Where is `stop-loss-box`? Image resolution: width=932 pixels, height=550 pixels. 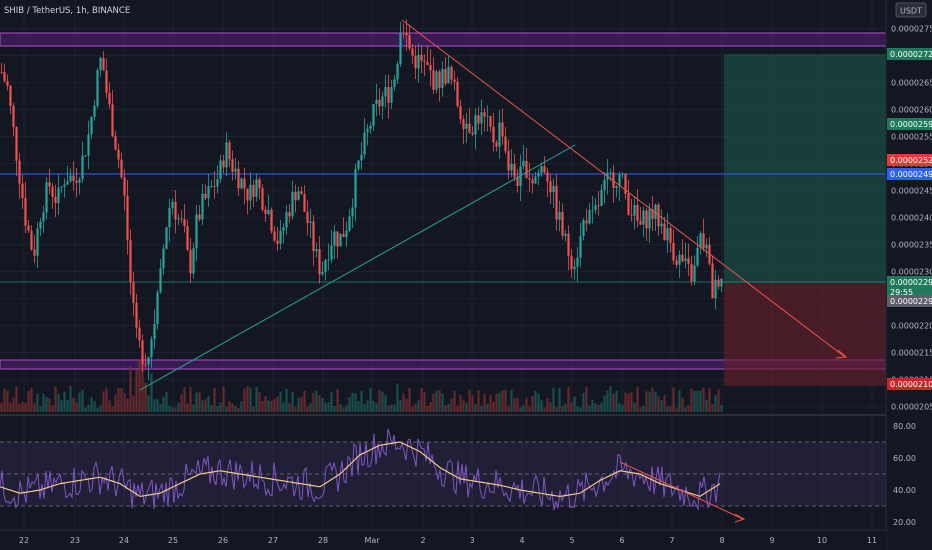
stop-loss-box is located at coordinates (805, 334).